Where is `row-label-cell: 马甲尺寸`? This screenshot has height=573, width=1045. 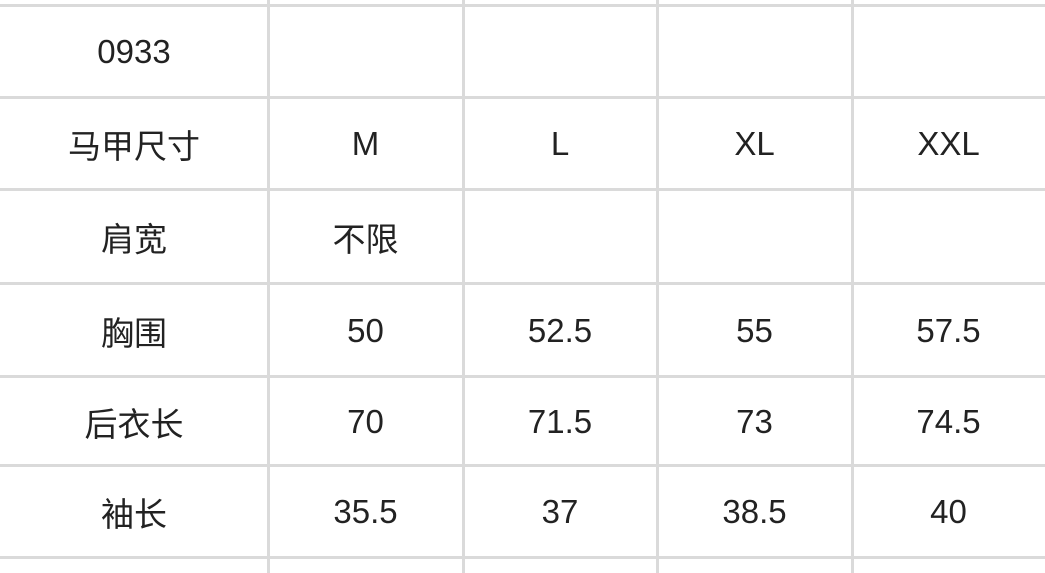
row-label-cell: 马甲尺寸 is located at coordinates (134, 146).